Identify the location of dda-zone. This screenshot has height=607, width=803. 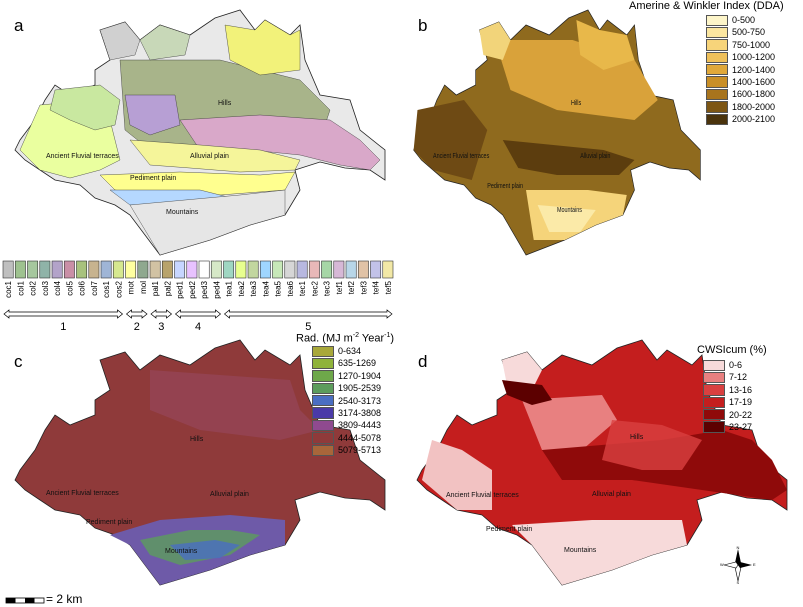
(605, 45).